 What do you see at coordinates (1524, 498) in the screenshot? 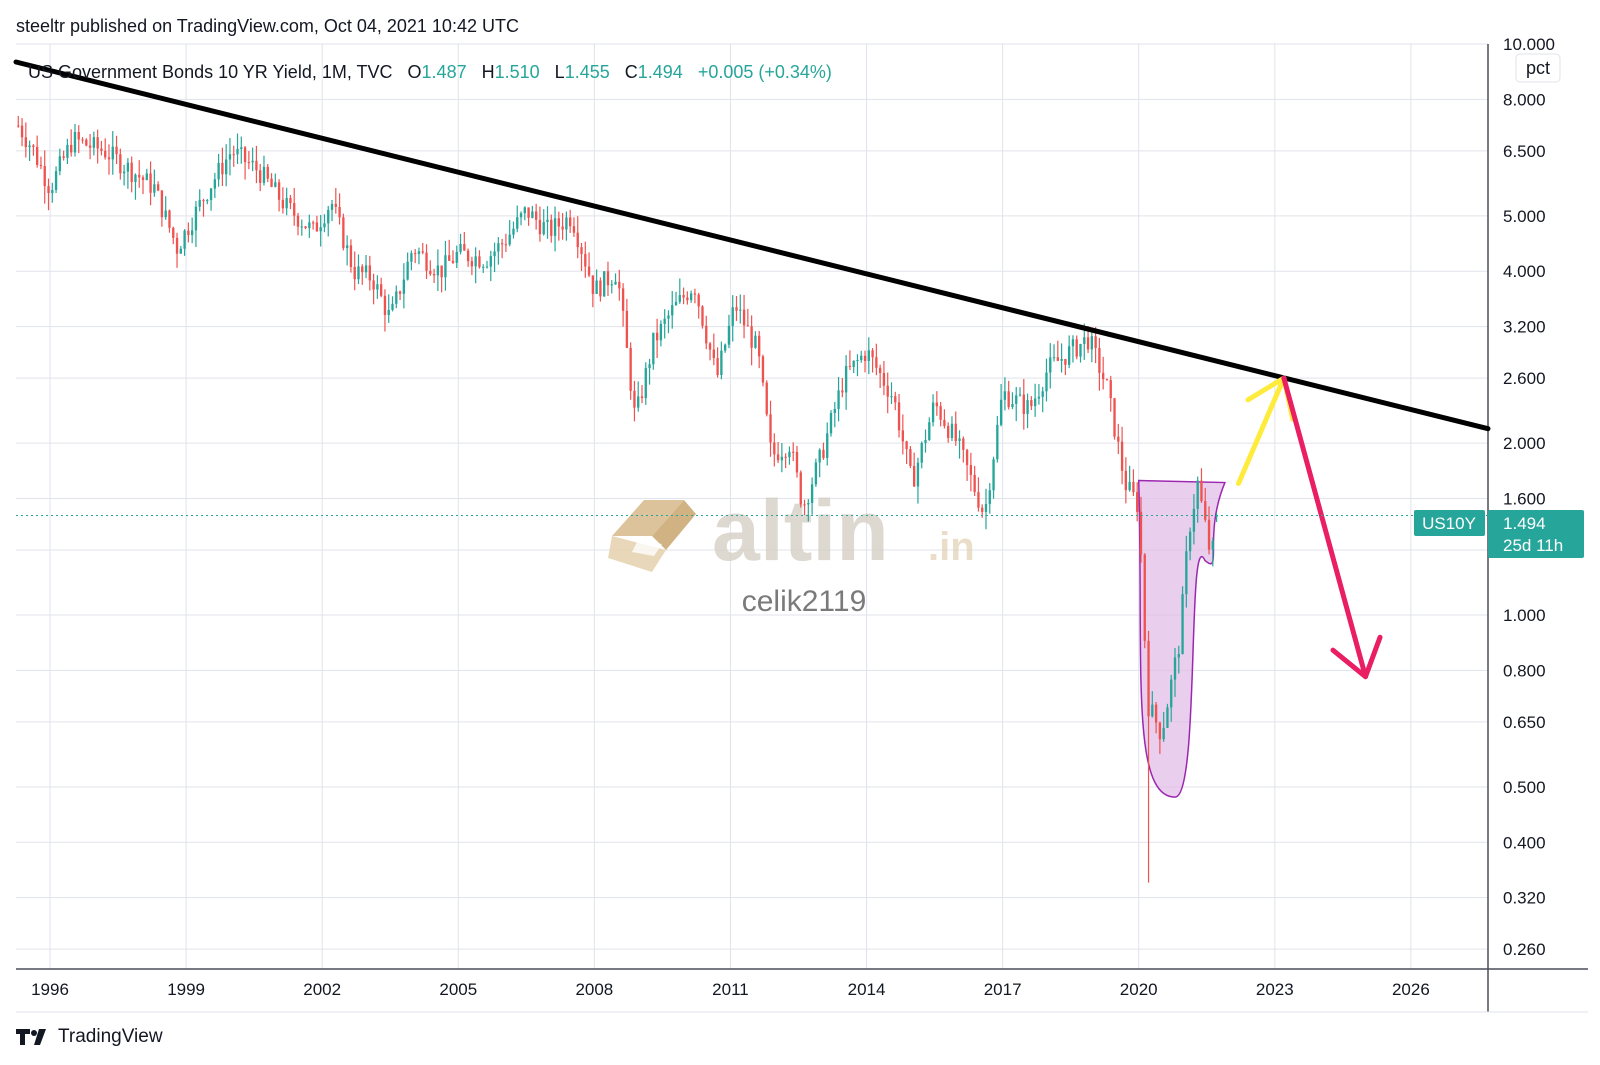
I see `price-tick-label: 1.600` at bounding box center [1524, 498].